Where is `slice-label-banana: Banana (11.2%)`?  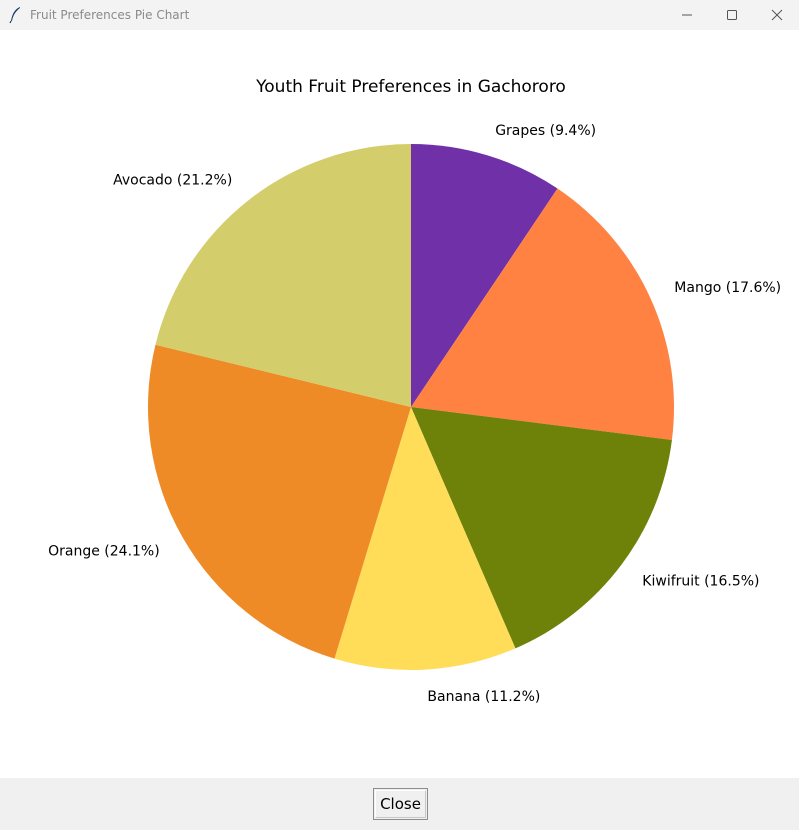
slice-label-banana: Banana (11.2%) is located at coordinates (483, 697).